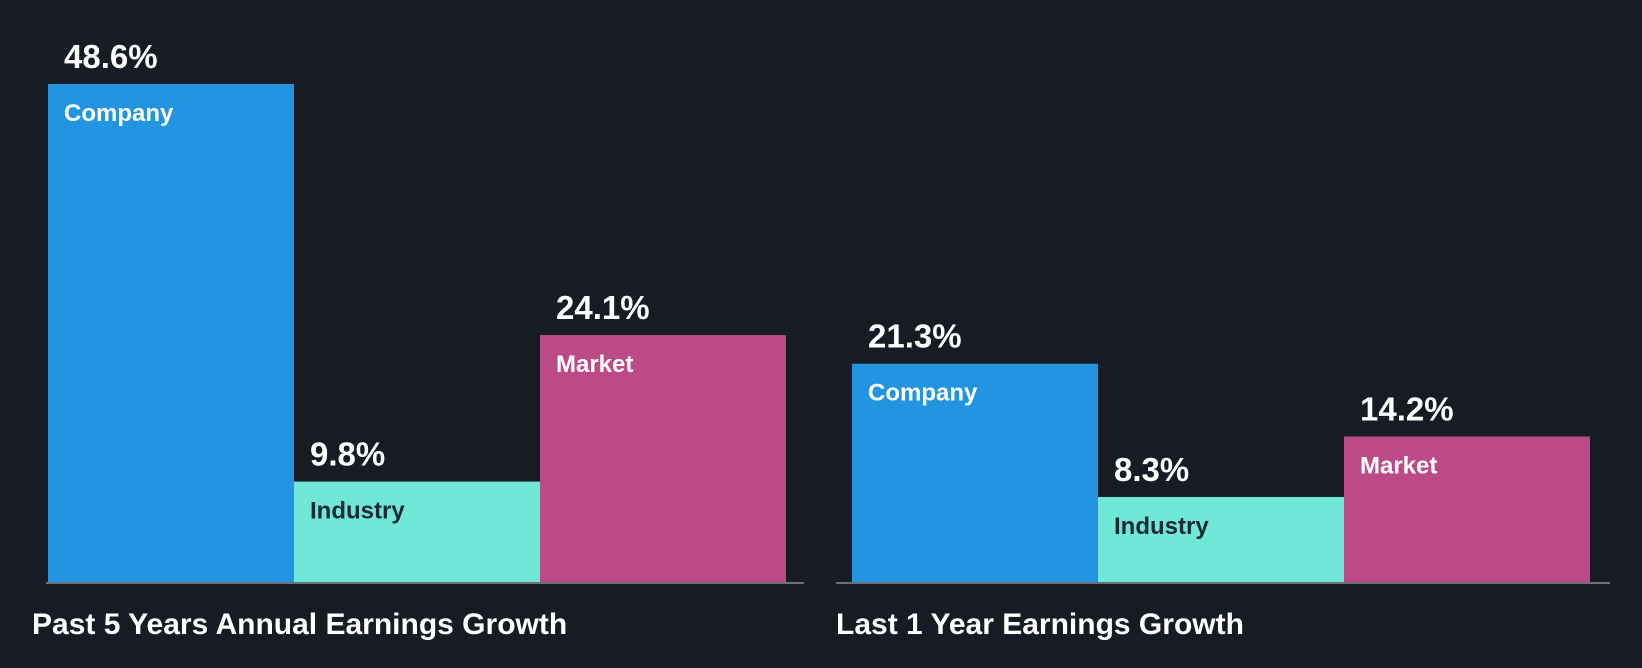 The image size is (1642, 668). Describe the element at coordinates (347, 454) in the screenshot. I see `value-label-industry: 9.8%` at that location.